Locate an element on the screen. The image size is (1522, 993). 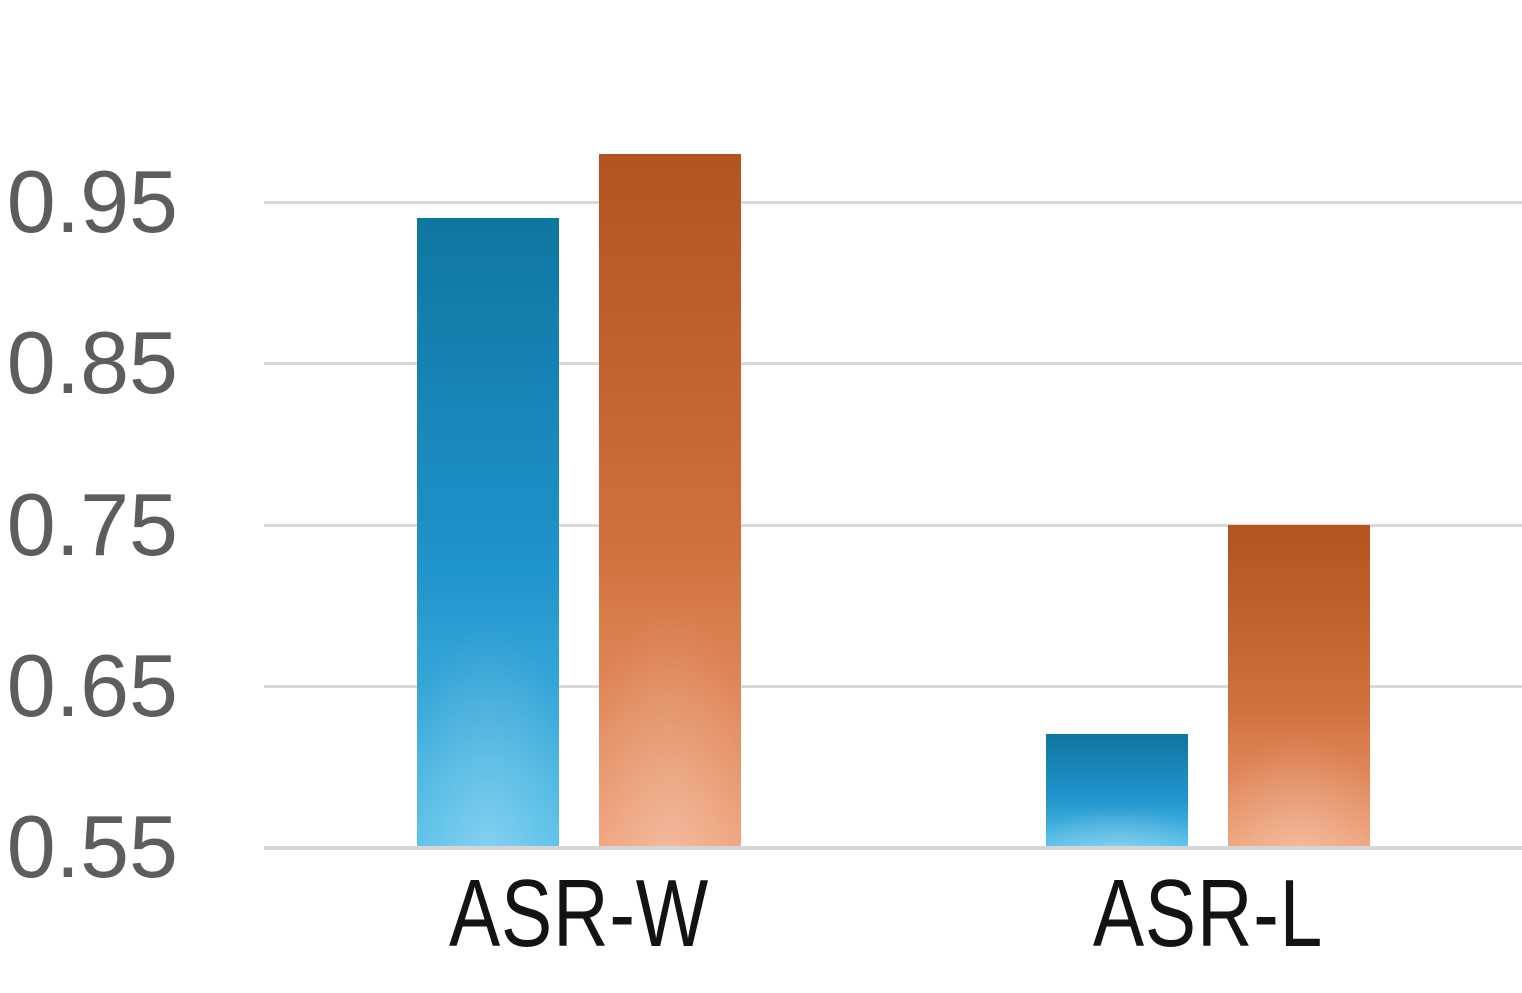
bar-asr-w-blue is located at coordinates (487, 532).